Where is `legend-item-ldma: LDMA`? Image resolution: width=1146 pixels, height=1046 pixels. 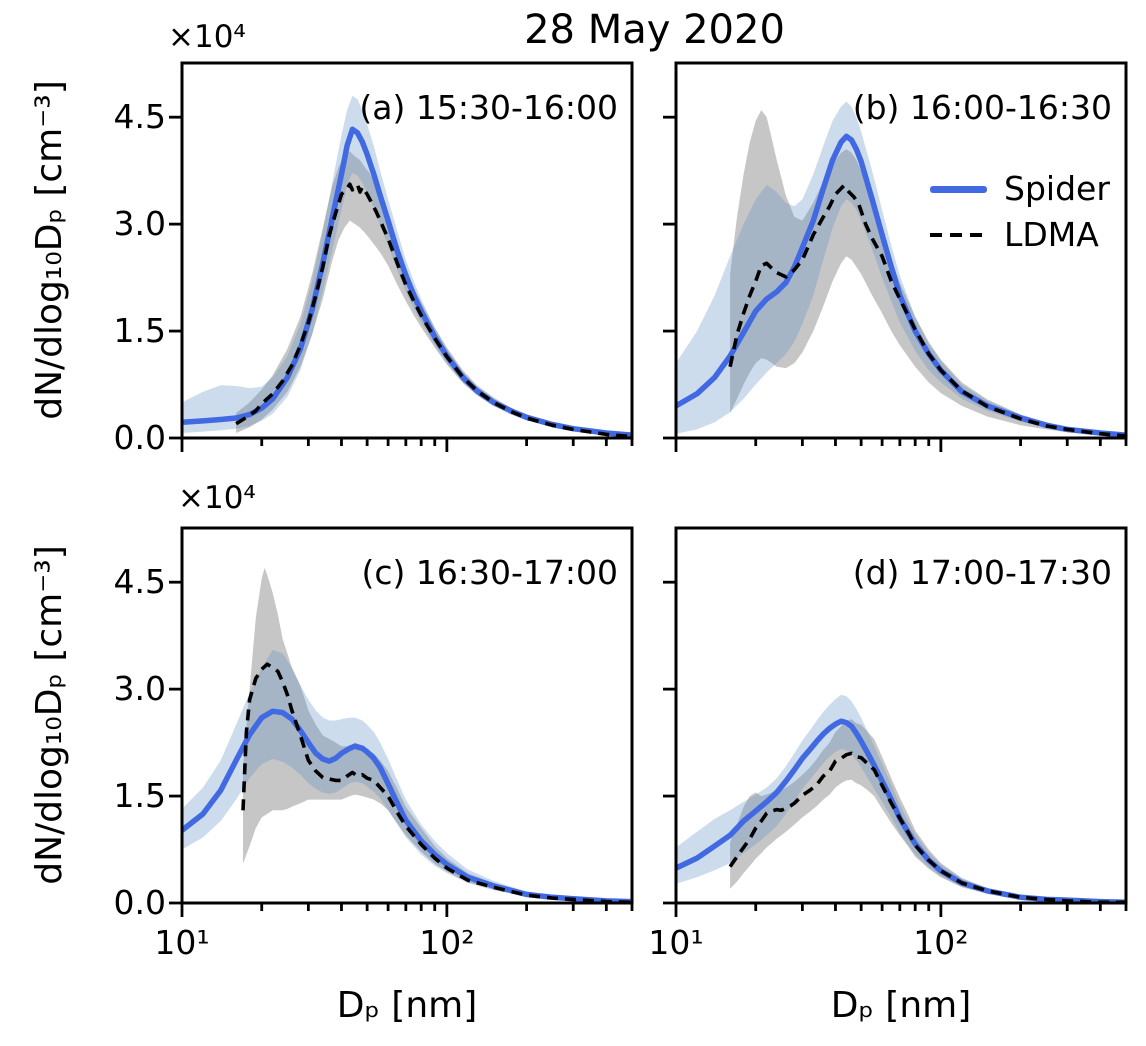
legend-item-ldma: LDMA is located at coordinates (1030, 235).